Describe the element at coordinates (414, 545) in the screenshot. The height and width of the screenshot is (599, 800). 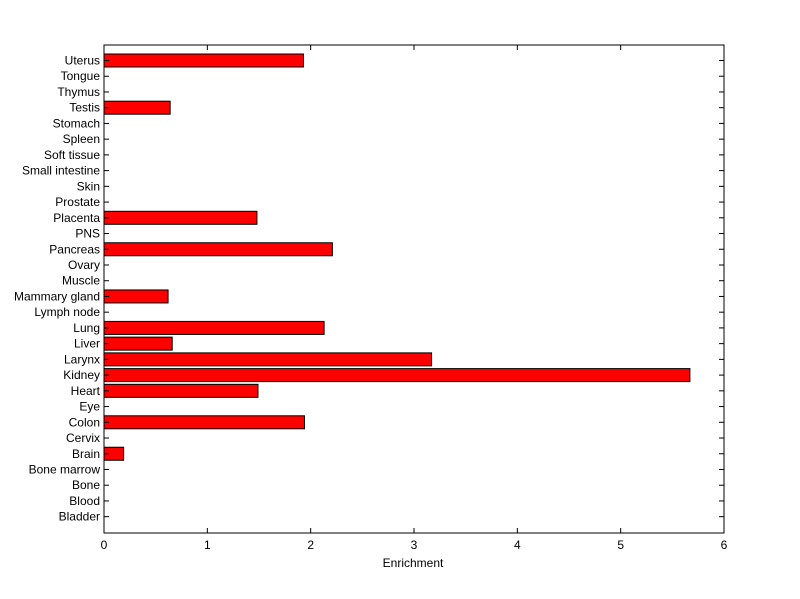
I see `x-tick-label: 3` at that location.